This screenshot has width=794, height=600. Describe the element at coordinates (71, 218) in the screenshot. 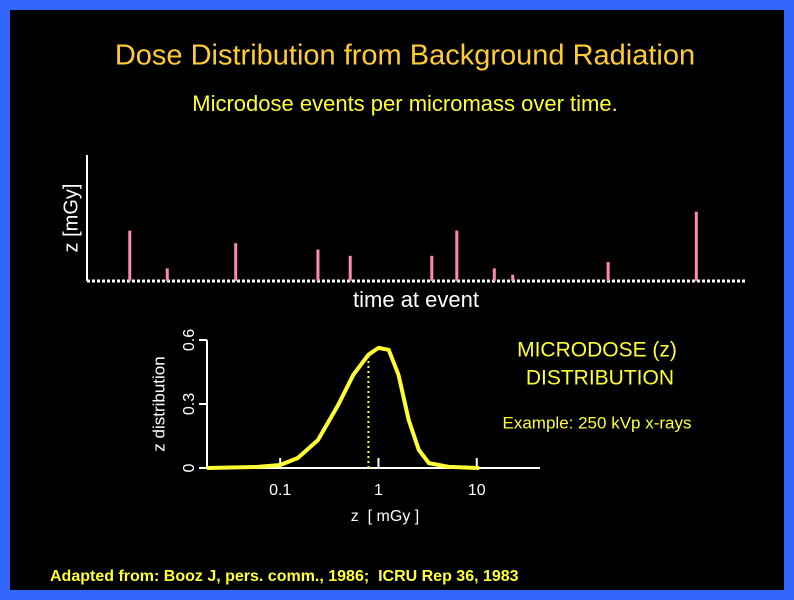

I see `y-axis-label: z [mGy]` at that location.